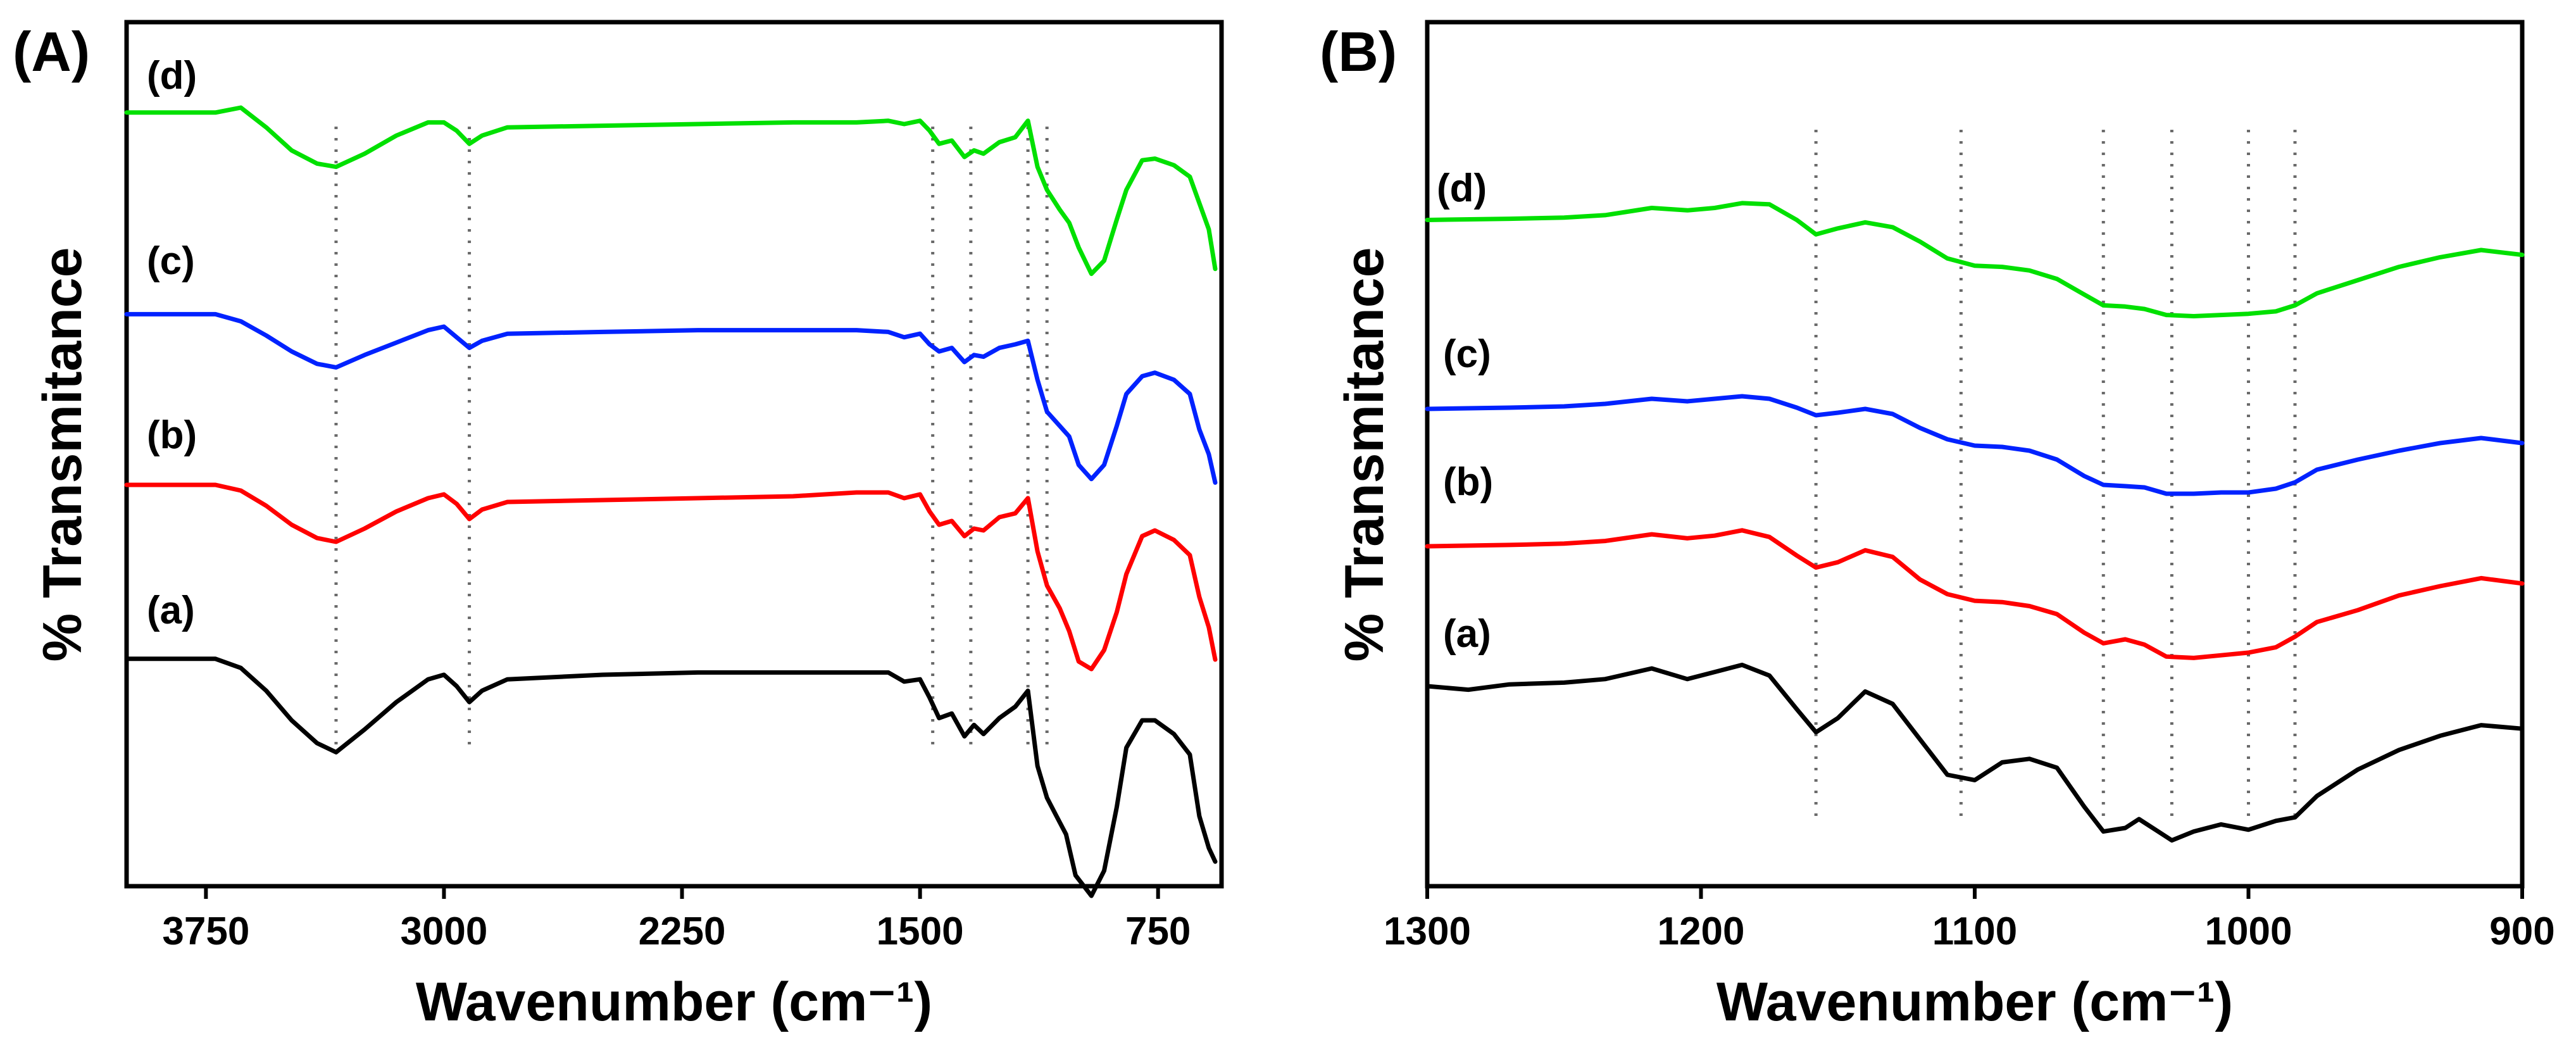  Describe the element at coordinates (1975, 931) in the screenshot. I see `x-tick-label: 1100` at that location.